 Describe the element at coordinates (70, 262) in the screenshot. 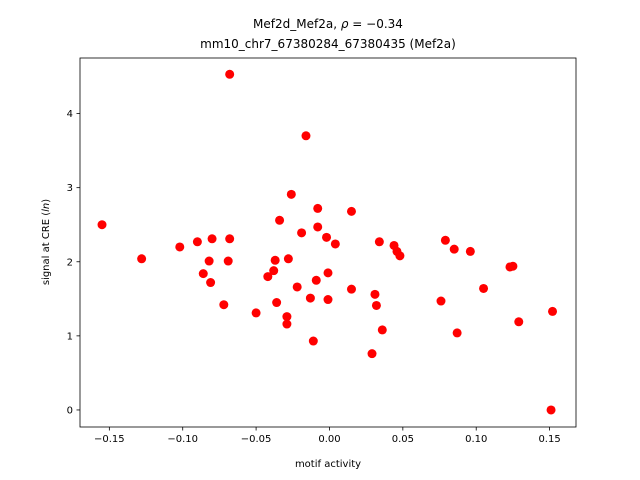

I see `y-tick-label: 2` at that location.